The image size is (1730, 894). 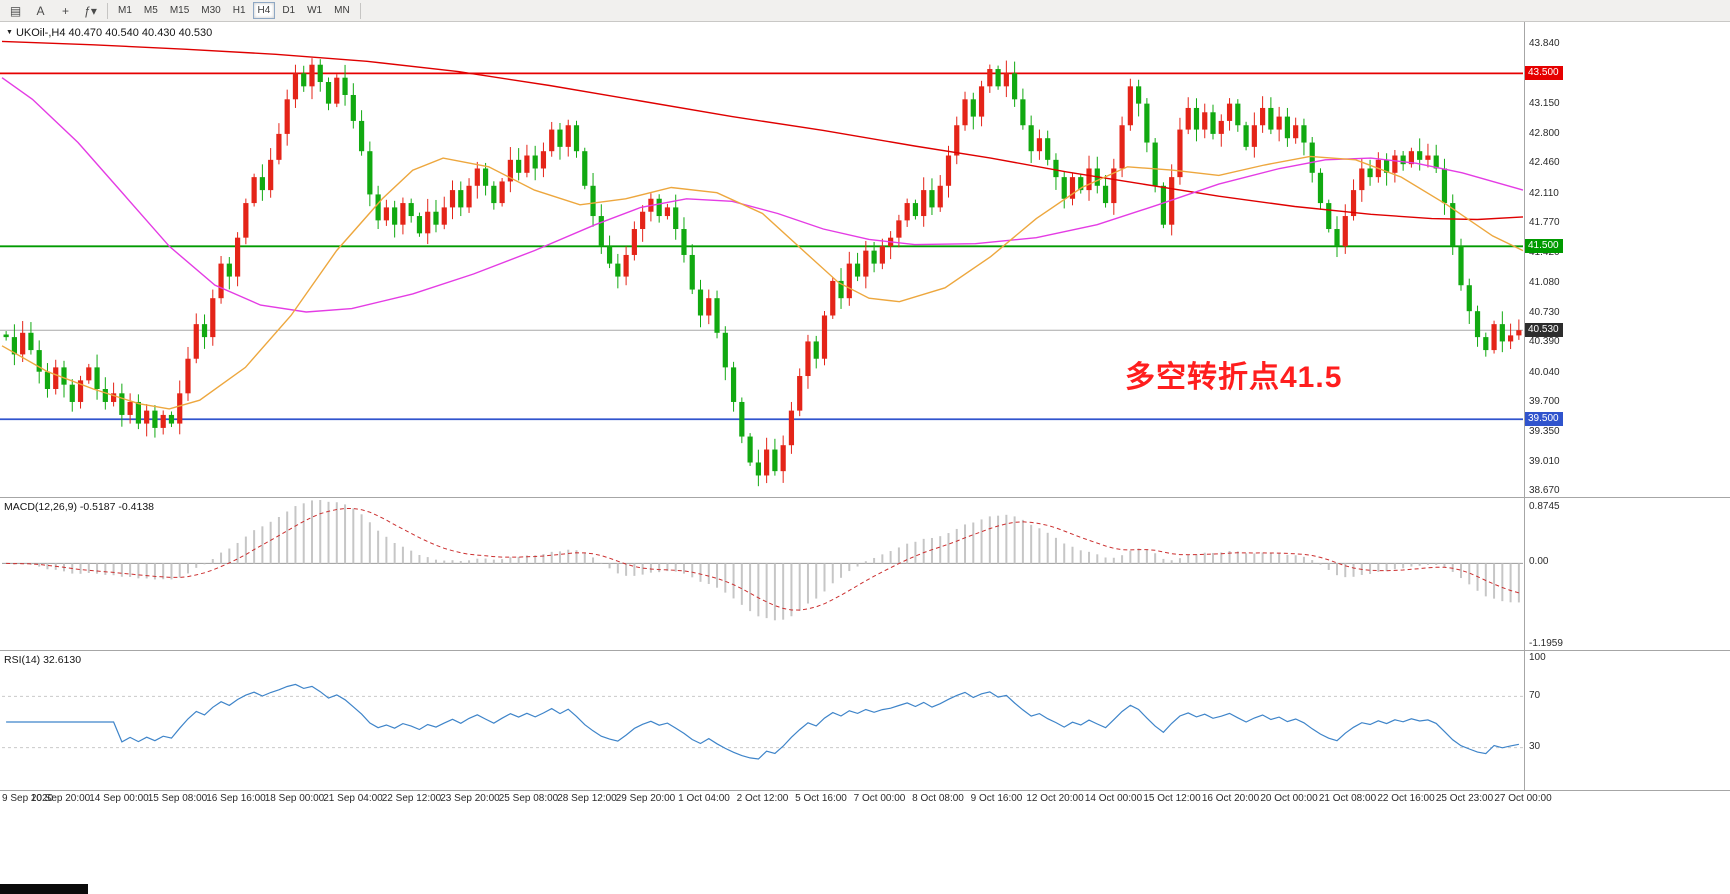 I want to click on macd-scale-zero: 0.00, so click(x=1539, y=561).